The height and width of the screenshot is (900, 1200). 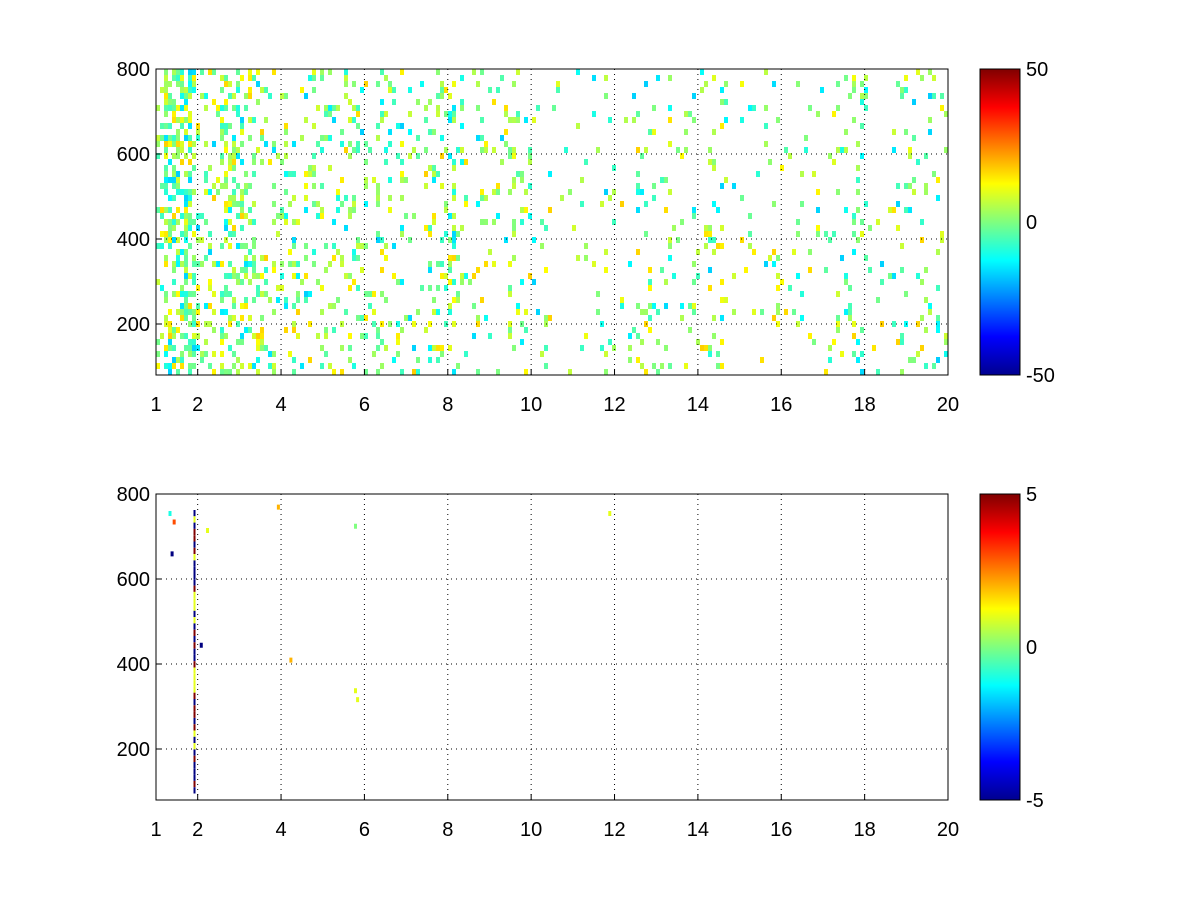 I want to click on x-tick-label: 4, so click(x=280, y=830).